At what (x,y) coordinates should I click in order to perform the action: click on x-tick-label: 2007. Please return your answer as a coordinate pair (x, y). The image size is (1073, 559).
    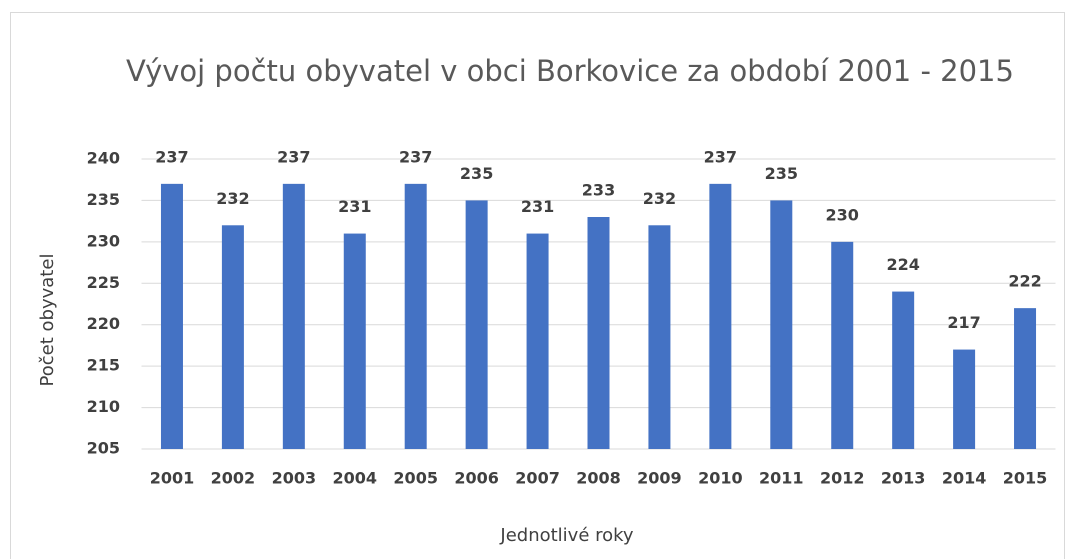
    Looking at the image, I should click on (537, 478).